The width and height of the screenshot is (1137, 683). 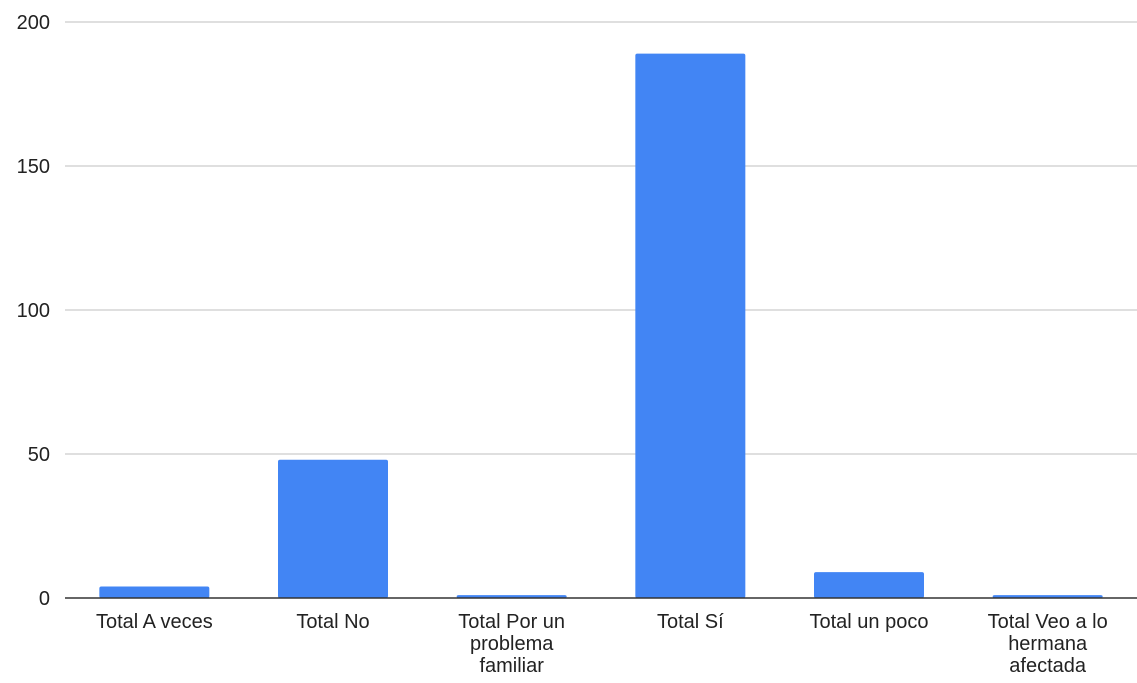 I want to click on y-tick-label: 50, so click(x=39, y=455).